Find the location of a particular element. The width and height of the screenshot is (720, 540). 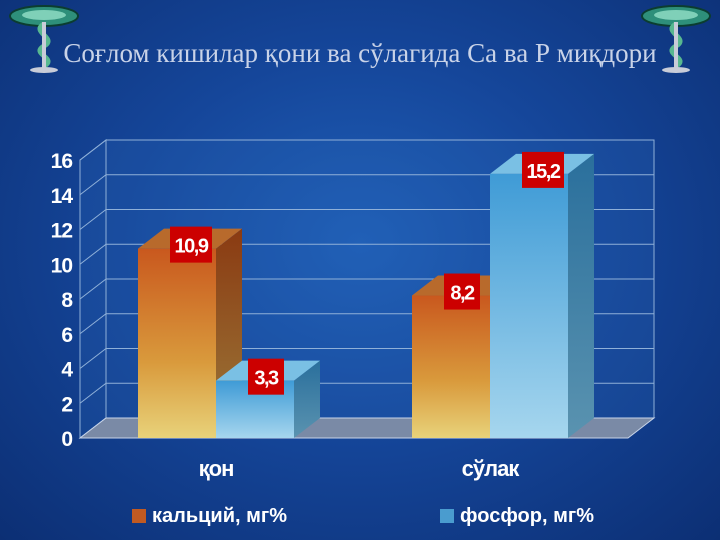

legend-swatch-phosphor is located at coordinates (447, 516).